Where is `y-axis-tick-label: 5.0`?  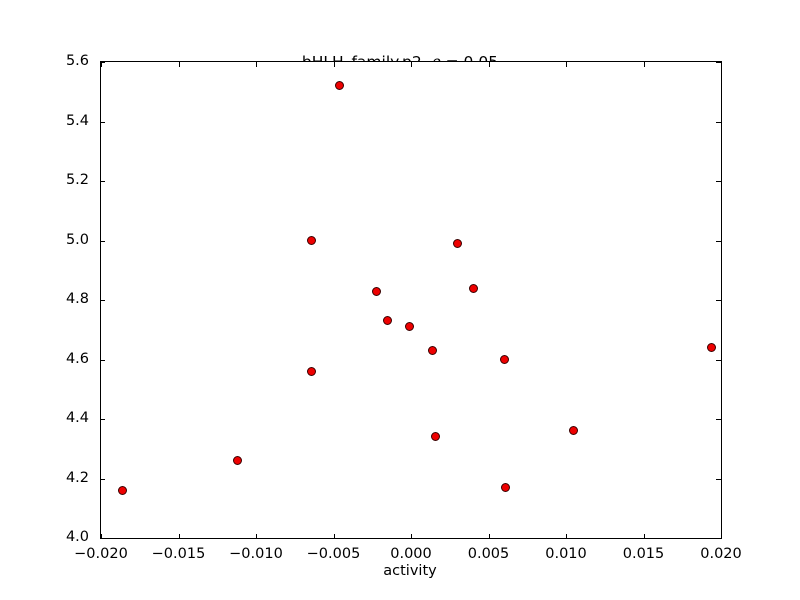 y-axis-tick-label: 5.0 is located at coordinates (77, 239).